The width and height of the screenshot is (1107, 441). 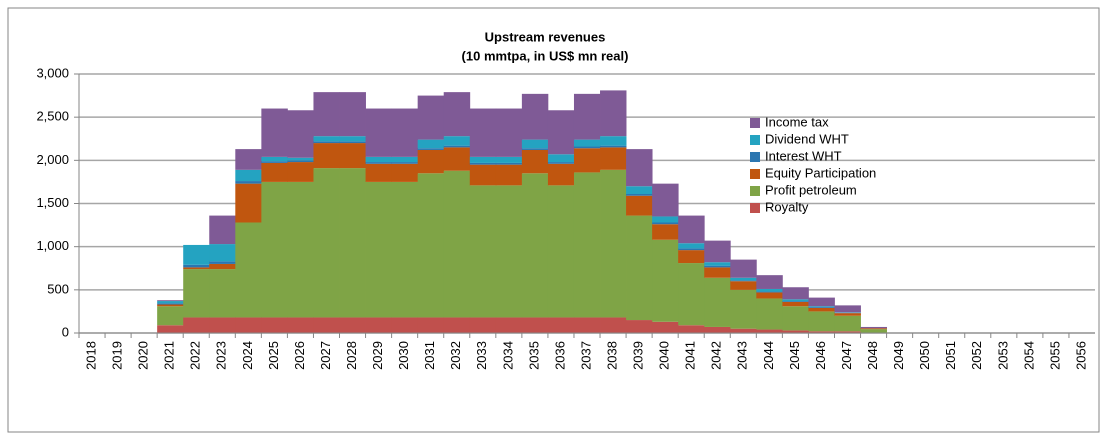 I want to click on x-tick-label: 2049, so click(x=898, y=355).